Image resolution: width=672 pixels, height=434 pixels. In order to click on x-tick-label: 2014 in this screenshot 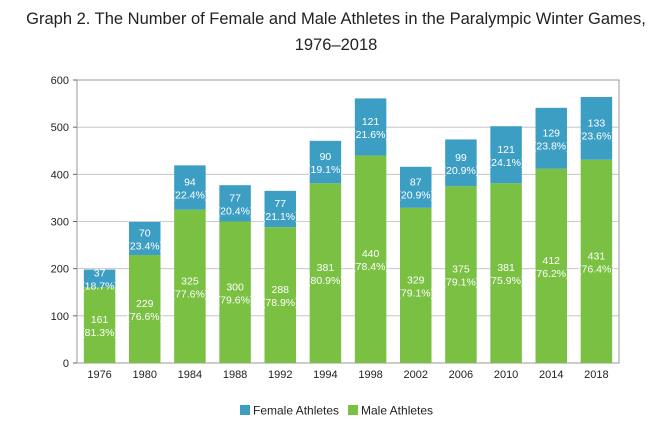, I will do `click(551, 375)`.